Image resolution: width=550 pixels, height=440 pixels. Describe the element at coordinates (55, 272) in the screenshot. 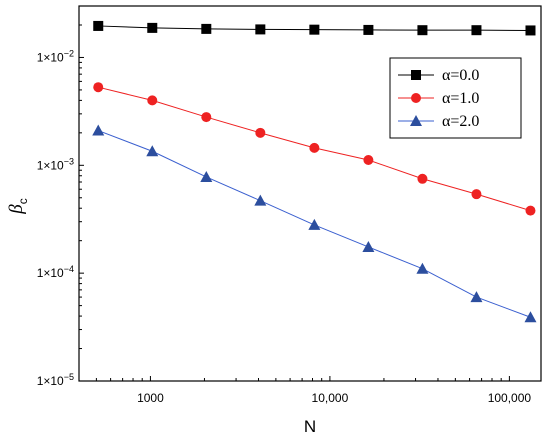

I see `y-tick-label: 1×10⁻⁴` at that location.